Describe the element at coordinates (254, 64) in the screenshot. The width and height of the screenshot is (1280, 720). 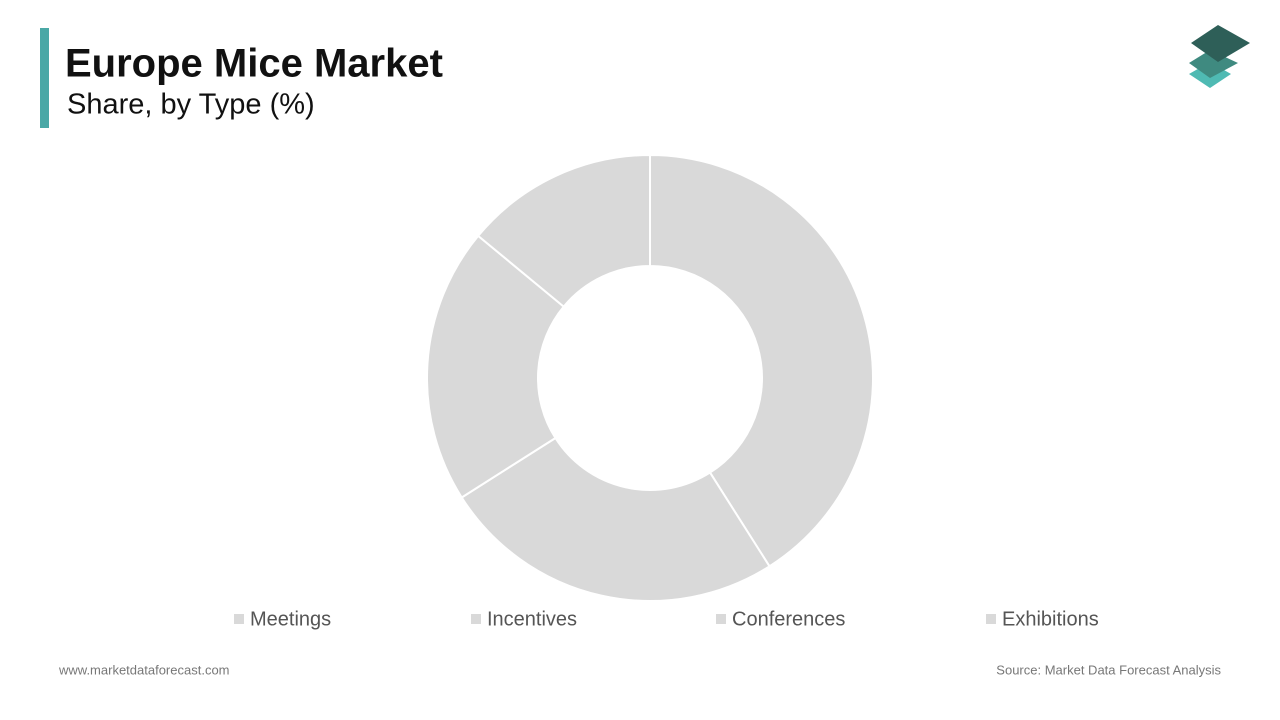
I see `chart-title: Europe Mice Market` at that location.